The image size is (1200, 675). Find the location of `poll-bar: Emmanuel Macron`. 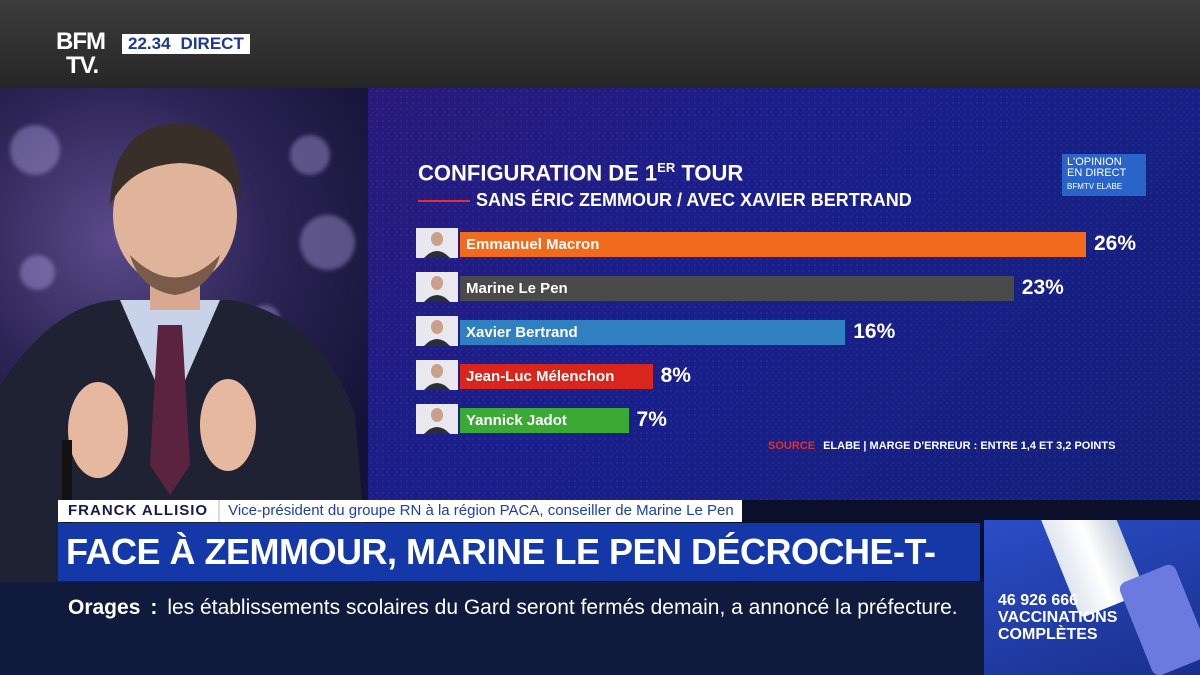

poll-bar: Emmanuel Macron is located at coordinates (773, 244).